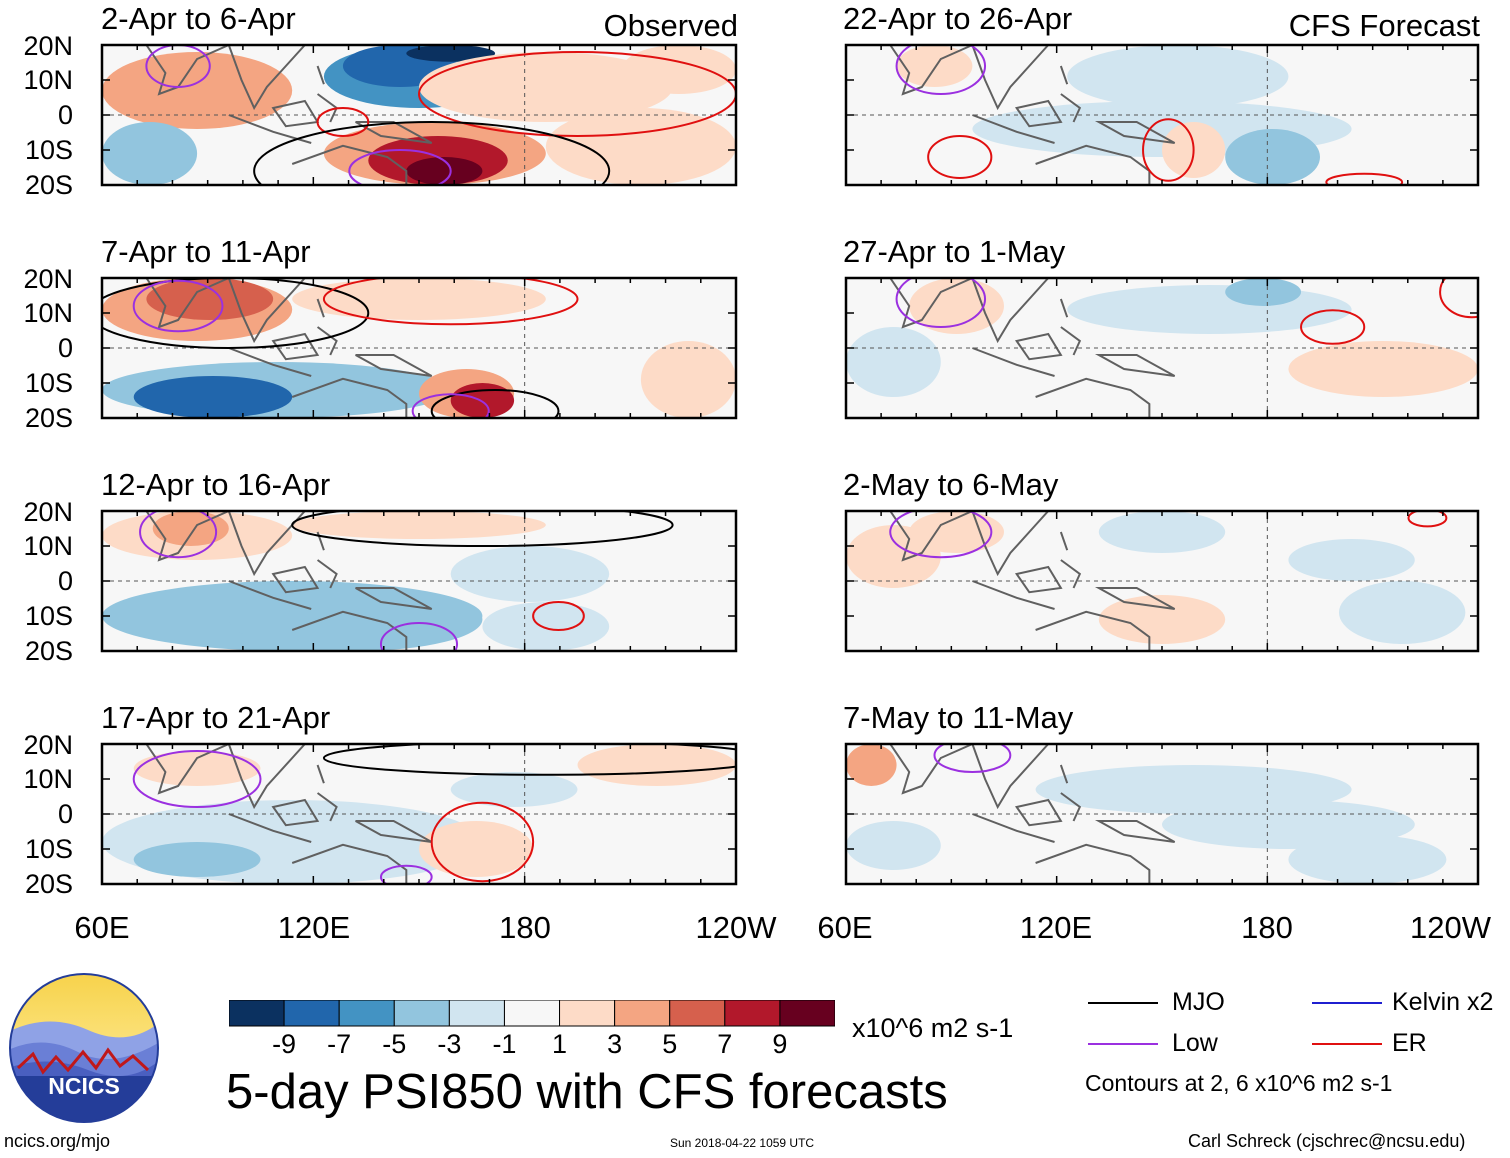 Image resolution: width=1510 pixels, height=1158 pixels. What do you see at coordinates (780, 1044) in the screenshot?
I see `colorbar-label: 9` at bounding box center [780, 1044].